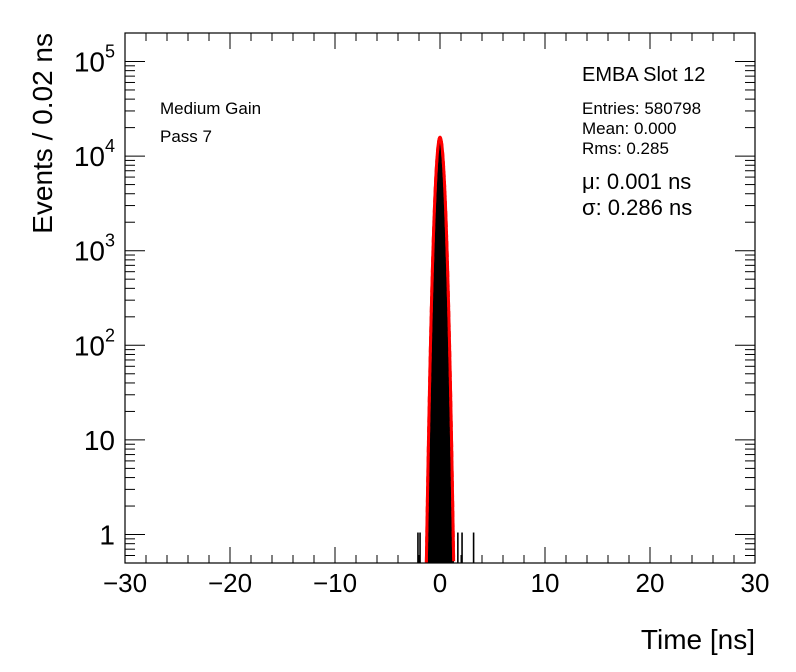  I want to click on fit-sigma: σ: 0.286 ns, so click(637, 207).